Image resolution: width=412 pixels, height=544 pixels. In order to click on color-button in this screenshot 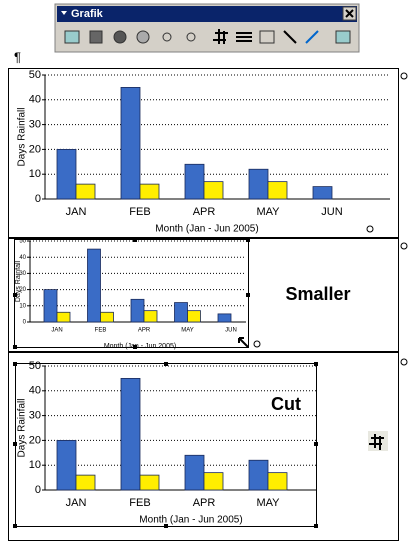, I will do `click(96, 37)`.